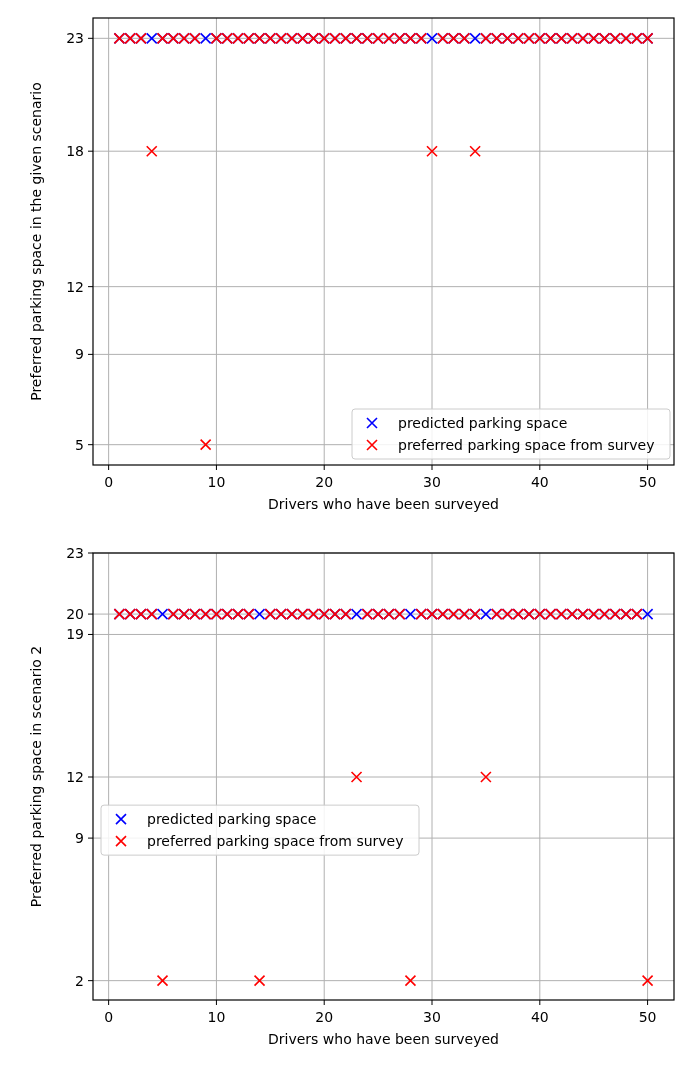 Image resolution: width=694 pixels, height=1086 pixels. I want to click on y-tick-label: 19, so click(75, 634).